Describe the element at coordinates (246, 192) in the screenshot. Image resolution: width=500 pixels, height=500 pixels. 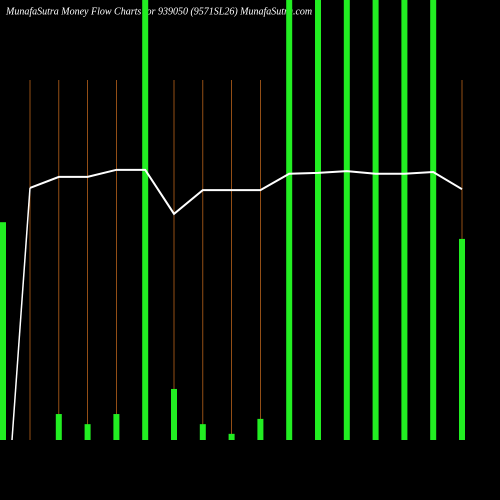
I see `line` at that location.